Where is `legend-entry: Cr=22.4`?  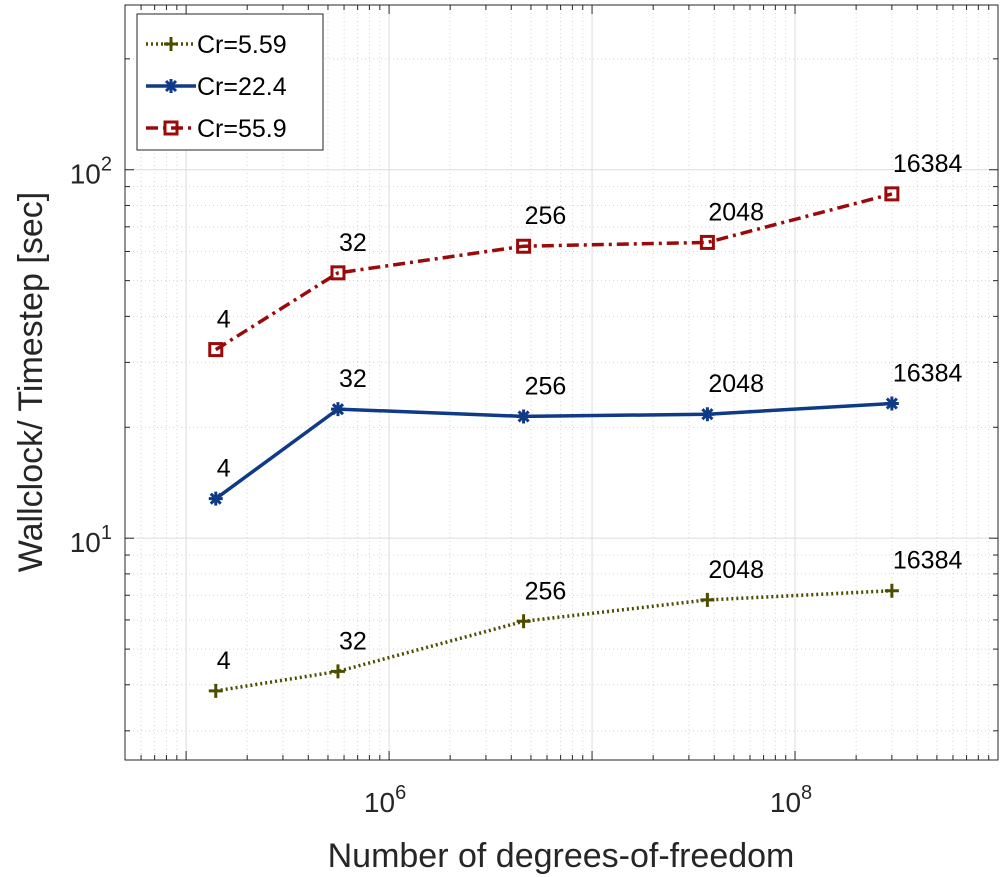 legend-entry: Cr=22.4 is located at coordinates (216, 87).